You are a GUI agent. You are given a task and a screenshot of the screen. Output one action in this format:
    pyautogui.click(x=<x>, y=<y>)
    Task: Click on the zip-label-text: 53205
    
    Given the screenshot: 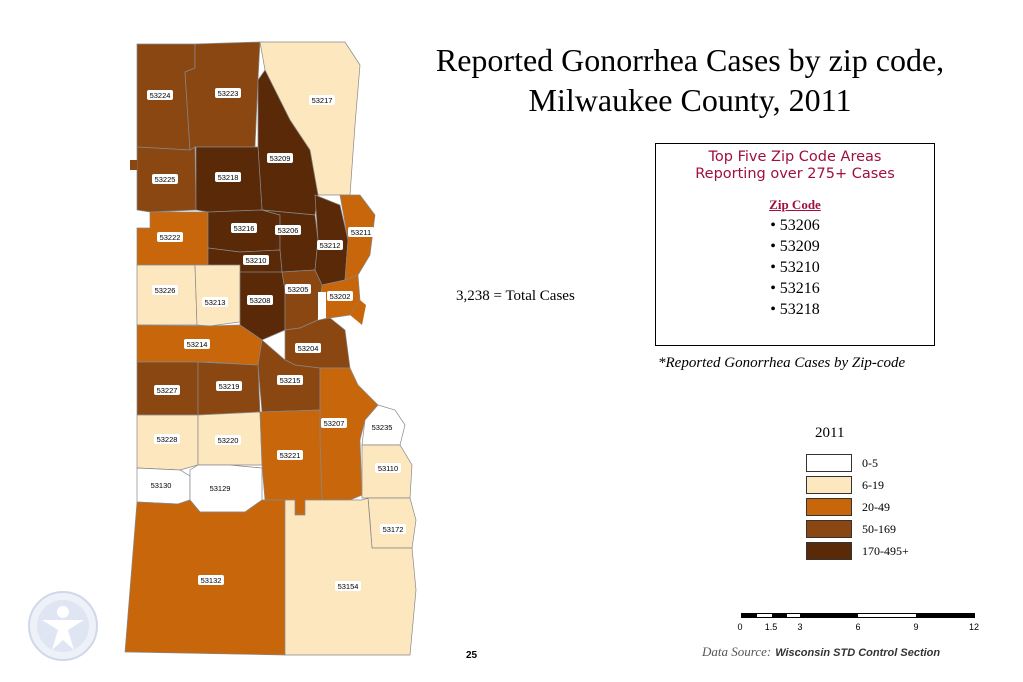 What is the action you would take?
    pyautogui.click(x=298, y=289)
    